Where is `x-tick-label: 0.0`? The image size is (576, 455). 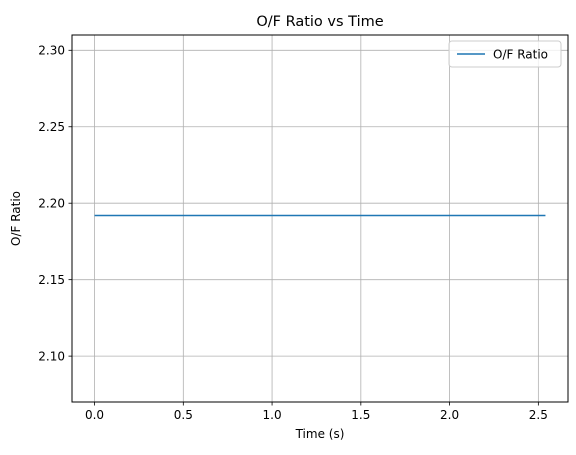
x-tick-label: 0.0 is located at coordinates (94, 415).